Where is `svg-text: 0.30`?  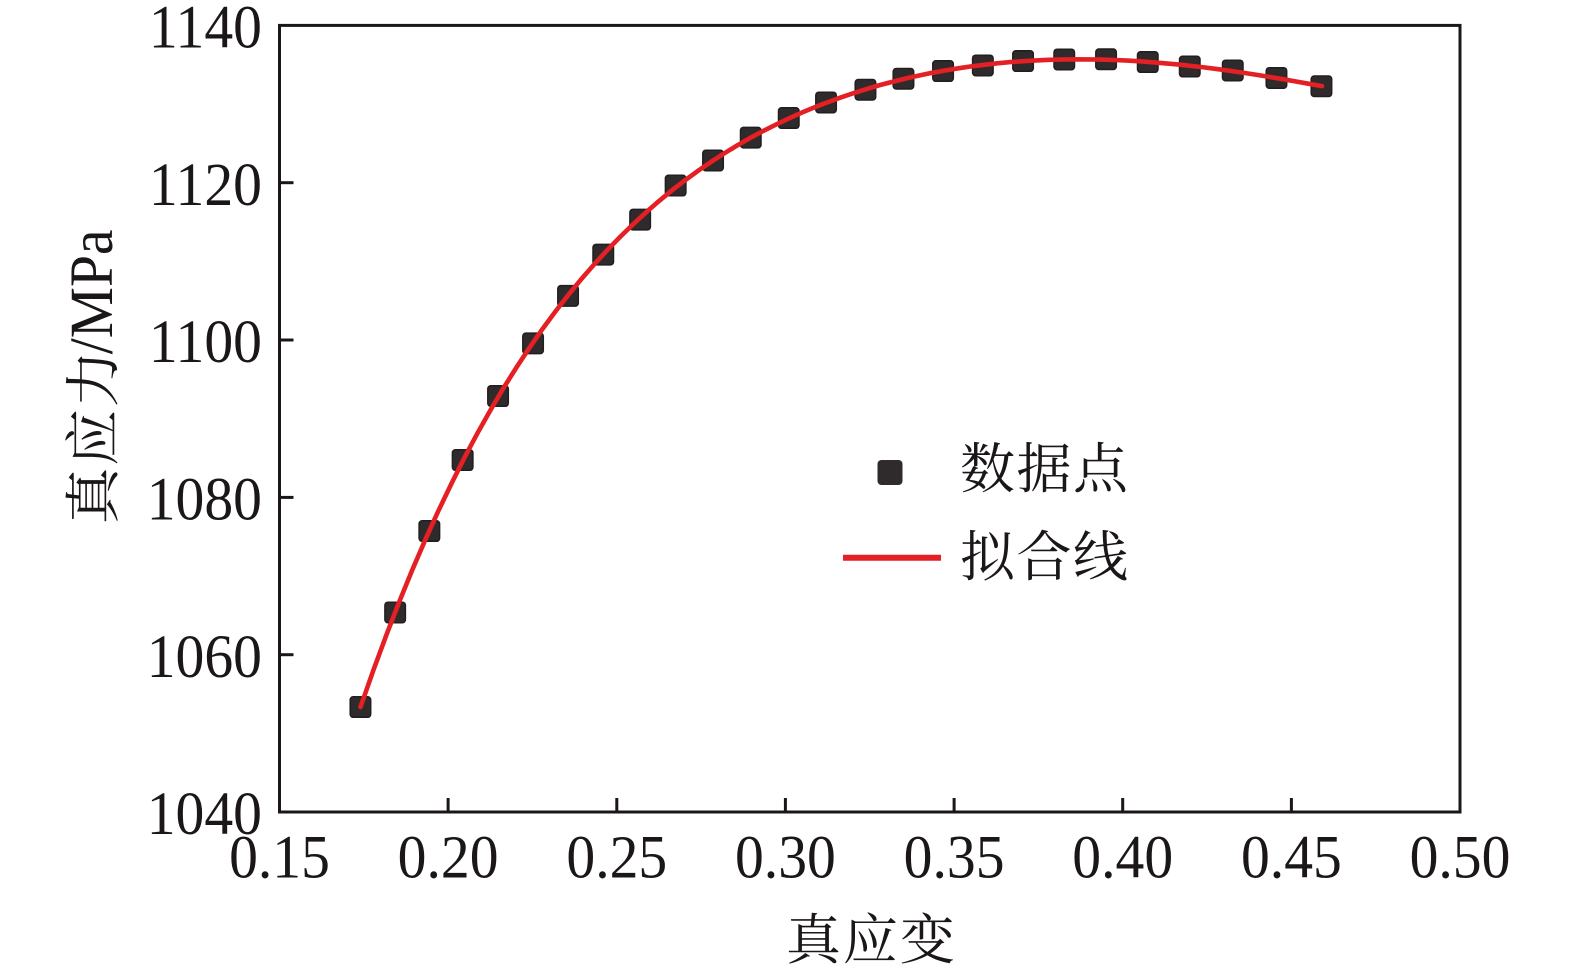 svg-text: 0.30 is located at coordinates (785, 857).